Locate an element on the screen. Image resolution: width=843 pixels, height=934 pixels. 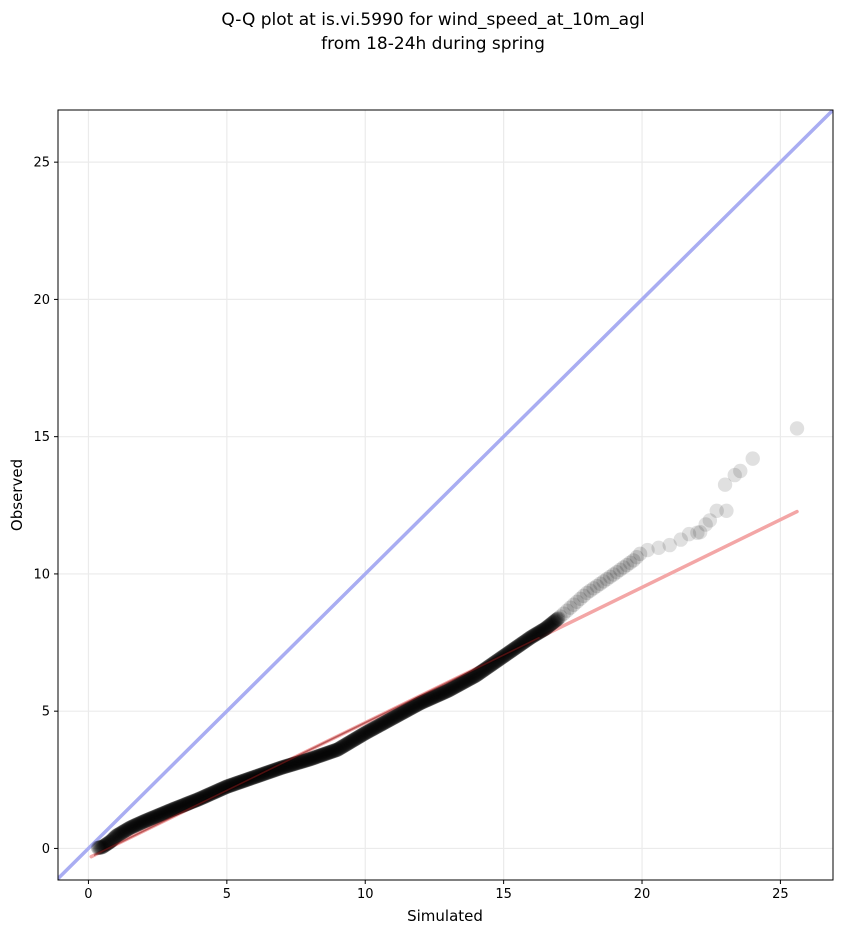
y-tick-label: 10 is located at coordinates (41, 574).